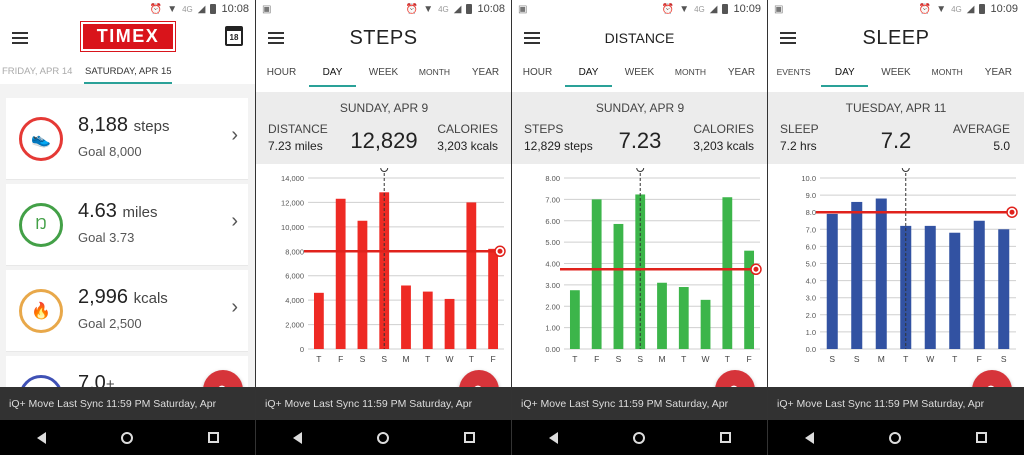 The height and width of the screenshot is (455, 1024). I want to click on range-tabs: EVENTS DAY WEEK MONTH YEAR, so click(896, 72).